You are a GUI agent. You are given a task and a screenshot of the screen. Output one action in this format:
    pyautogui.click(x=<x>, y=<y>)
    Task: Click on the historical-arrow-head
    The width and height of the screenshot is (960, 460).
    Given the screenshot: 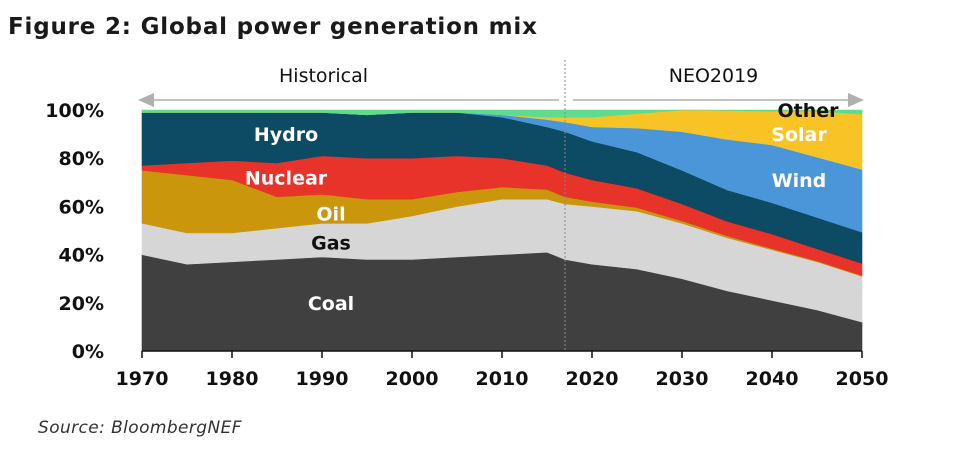 What is the action you would take?
    pyautogui.click(x=146, y=100)
    